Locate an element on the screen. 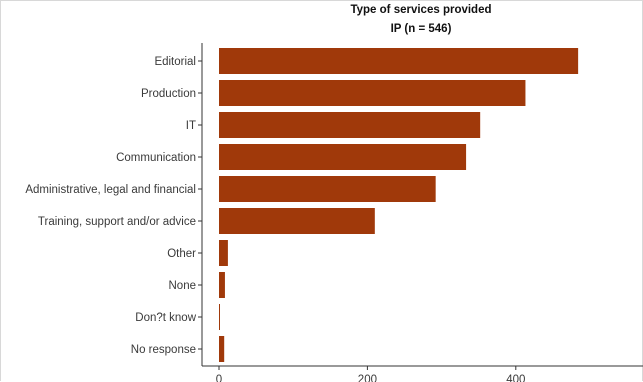 Image resolution: width=643 pixels, height=382 pixels. x-axis-ticks: 0 200 400 is located at coordinates (370, 374).